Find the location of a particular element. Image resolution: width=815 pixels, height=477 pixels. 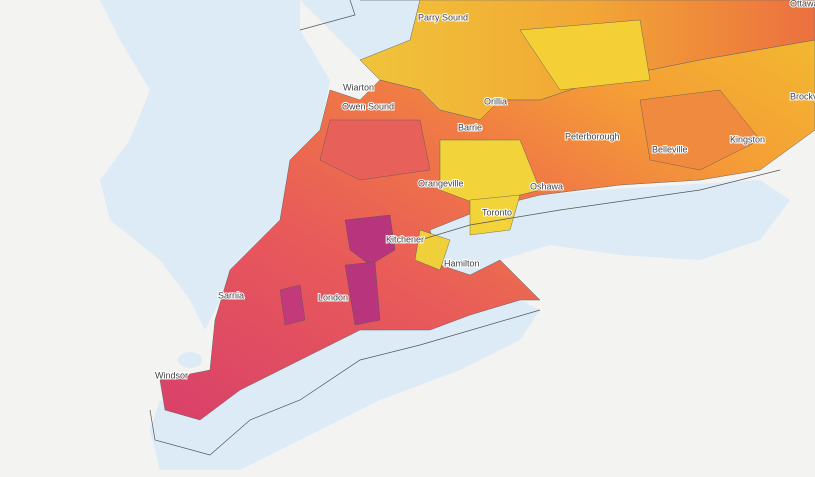

place-label: Brockville is located at coordinates (802, 96).